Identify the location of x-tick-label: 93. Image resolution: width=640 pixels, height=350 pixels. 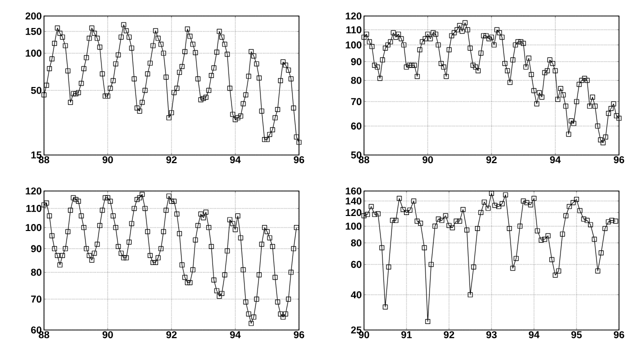
(491, 334).